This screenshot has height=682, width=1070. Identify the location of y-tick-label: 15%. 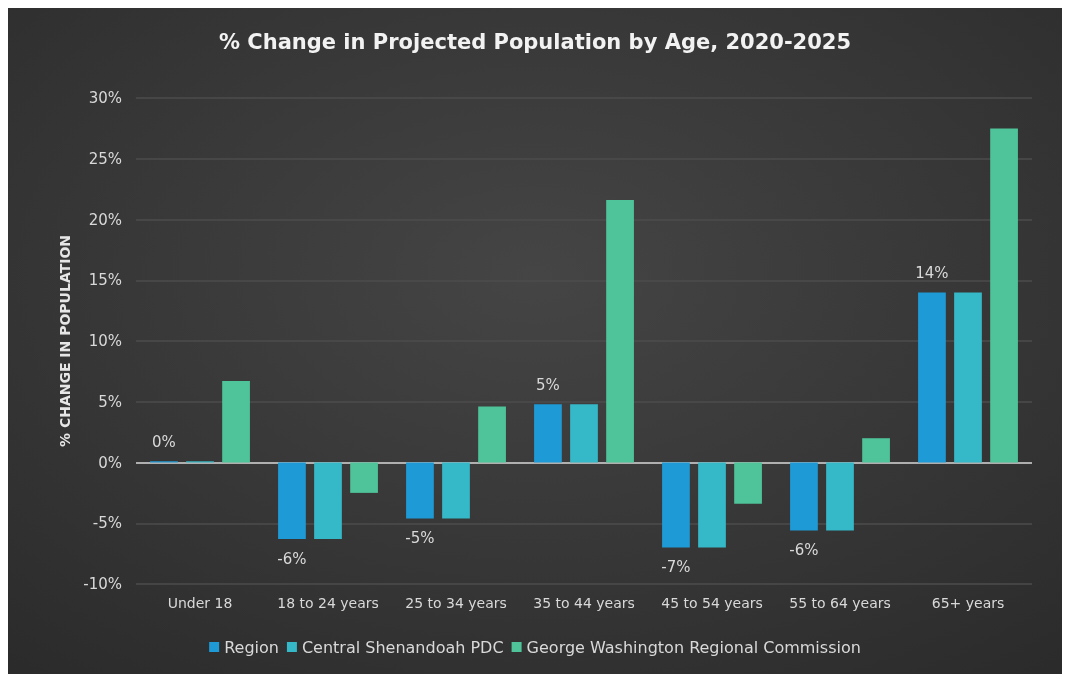
(105, 280).